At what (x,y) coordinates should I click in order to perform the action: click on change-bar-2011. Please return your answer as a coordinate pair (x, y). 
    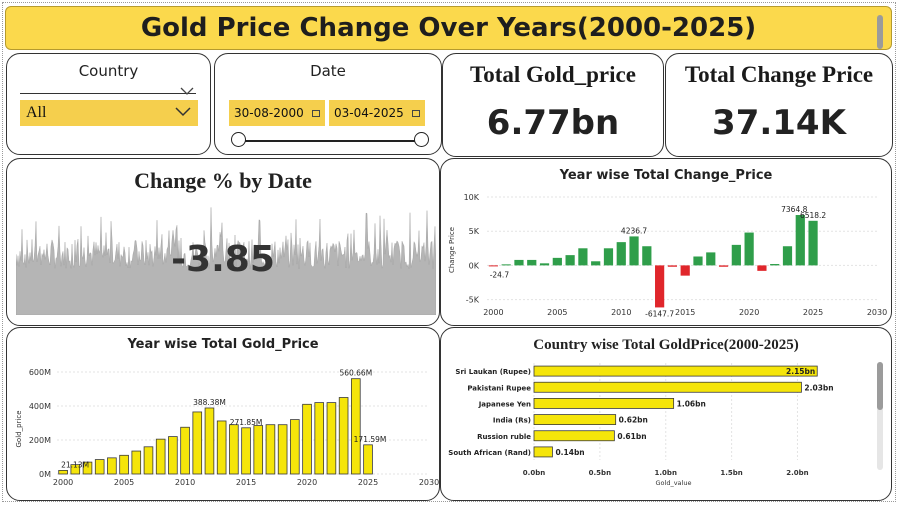
    Looking at the image, I should click on (634, 251).